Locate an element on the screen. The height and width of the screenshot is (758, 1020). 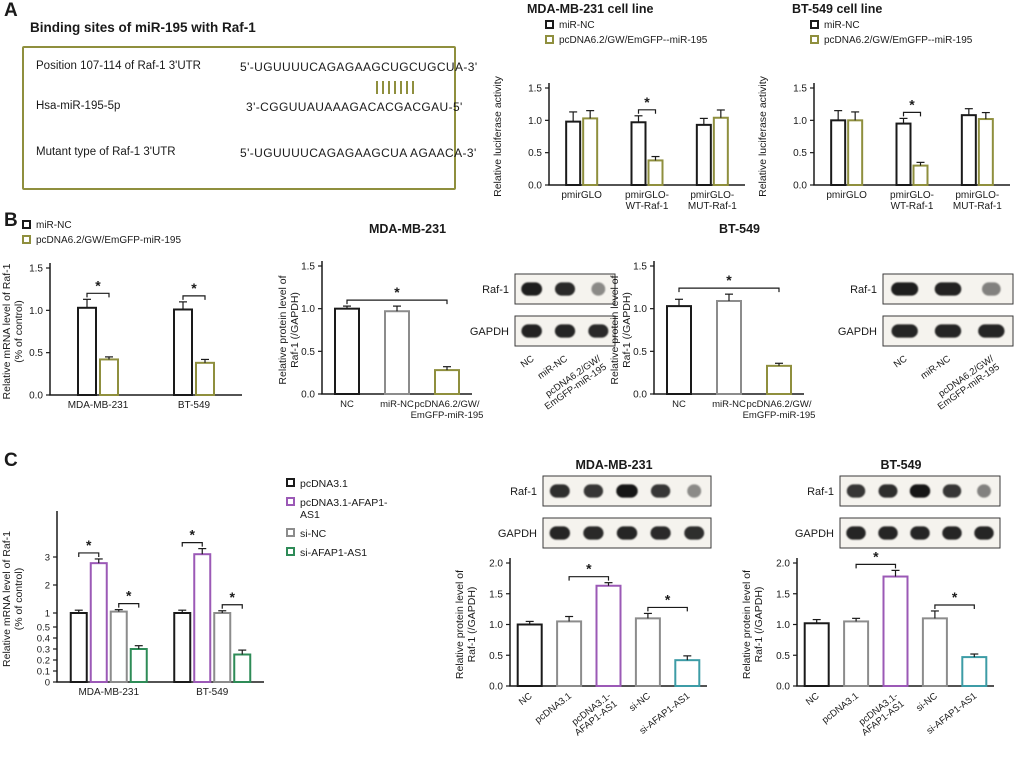
mutant-utr-row-label: Mutant type of Raf-1 3'UTR is located at coordinates (106, 152).